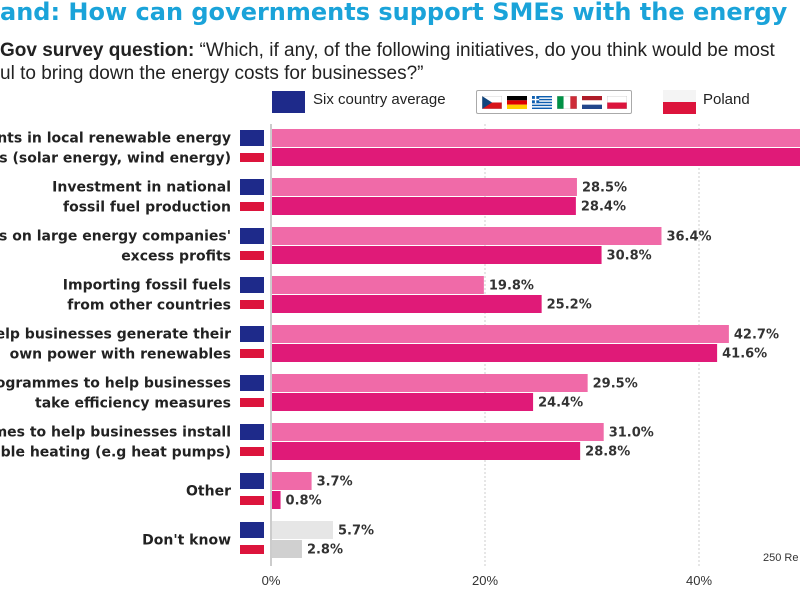  Describe the element at coordinates (304, 501) in the screenshot. I see `data-label: 0.8%` at that location.